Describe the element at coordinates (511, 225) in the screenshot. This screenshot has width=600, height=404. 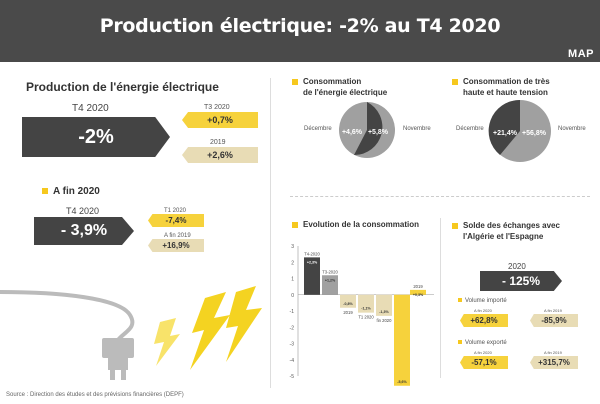
I see `solde-heading-line1: Solde des échanges avec` at that location.